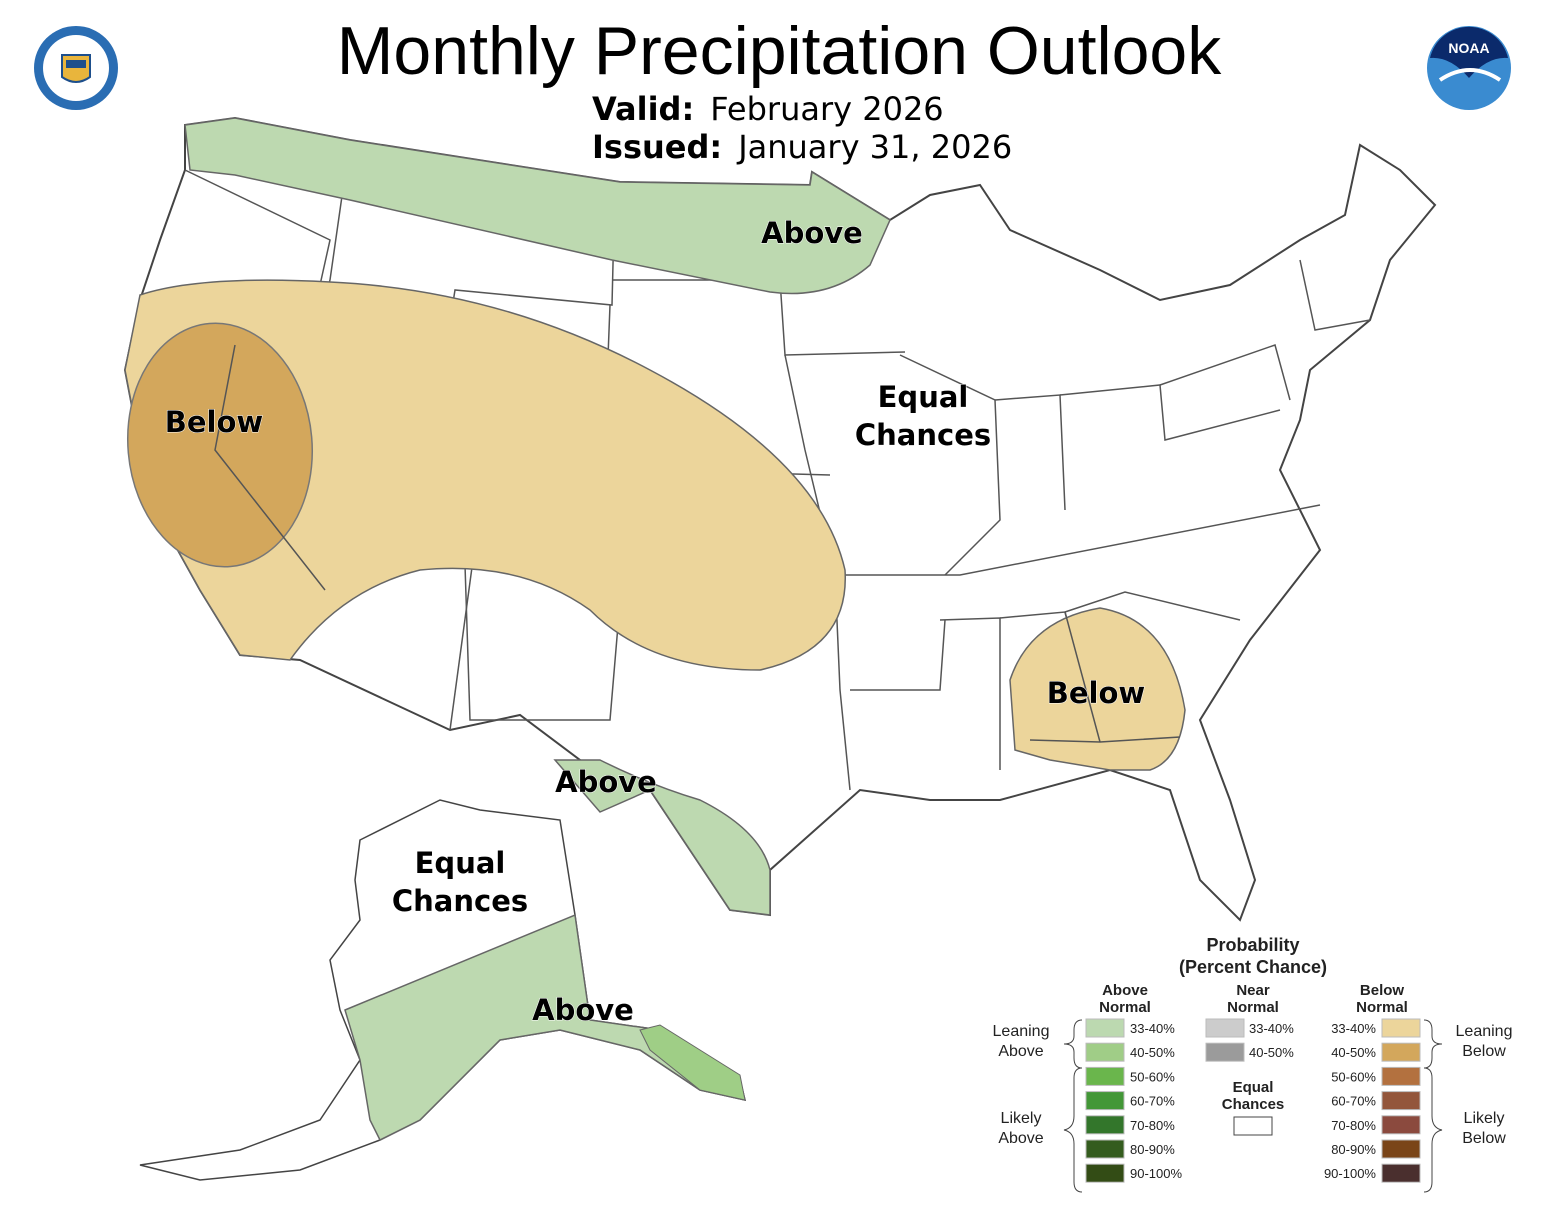  What do you see at coordinates (1252, 945) in the screenshot?
I see `svg-text: Probability` at bounding box center [1252, 945].